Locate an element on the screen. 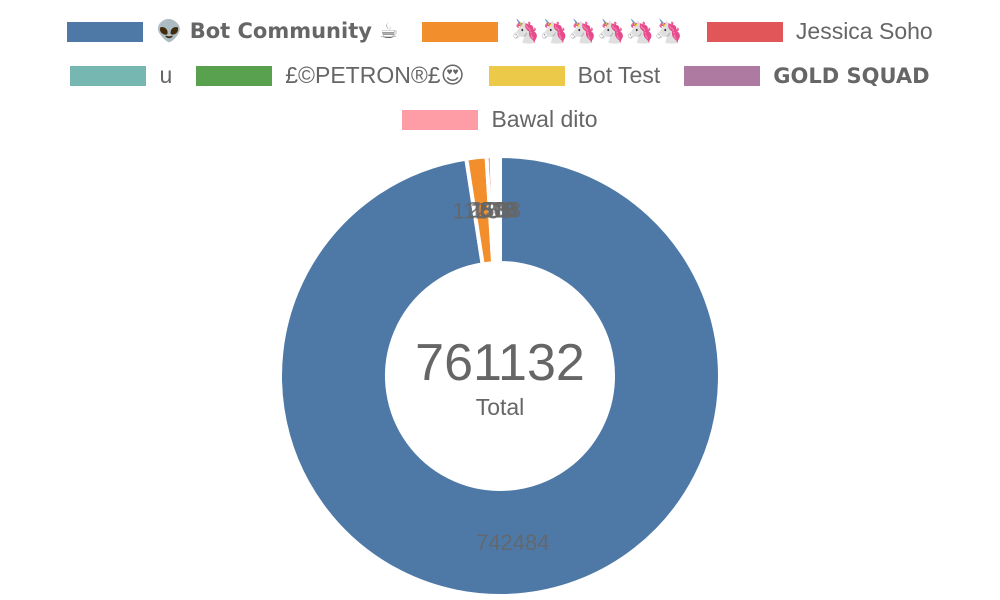  legend-row-2: u £©PETRON®£😍 Bot Test GOLD SQUAD is located at coordinates (500, 75).